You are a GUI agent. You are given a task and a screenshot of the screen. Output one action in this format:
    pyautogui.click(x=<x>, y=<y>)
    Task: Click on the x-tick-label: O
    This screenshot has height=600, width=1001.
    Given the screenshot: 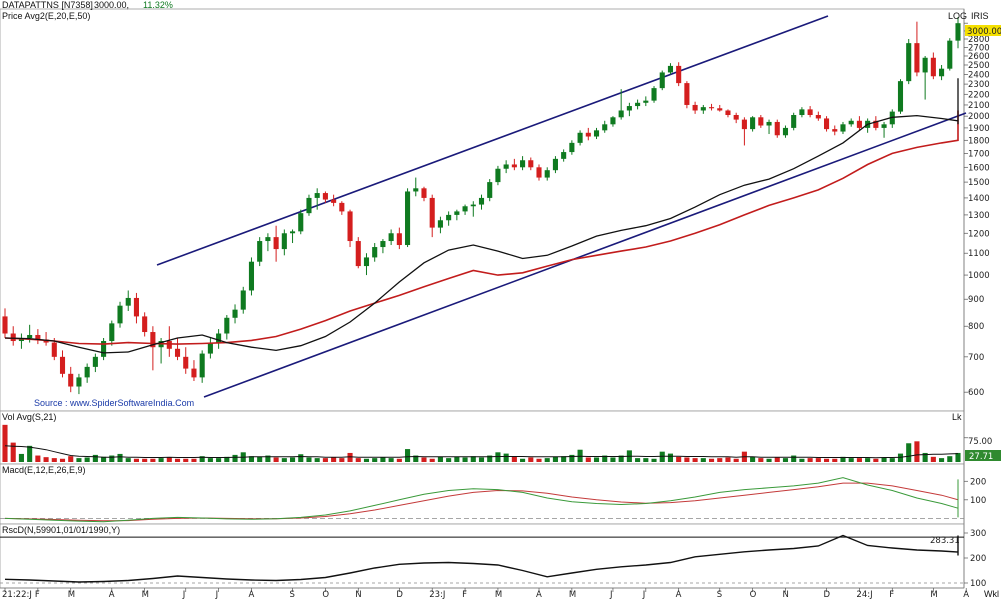 What is the action you would take?
    pyautogui.click(x=753, y=595)
    